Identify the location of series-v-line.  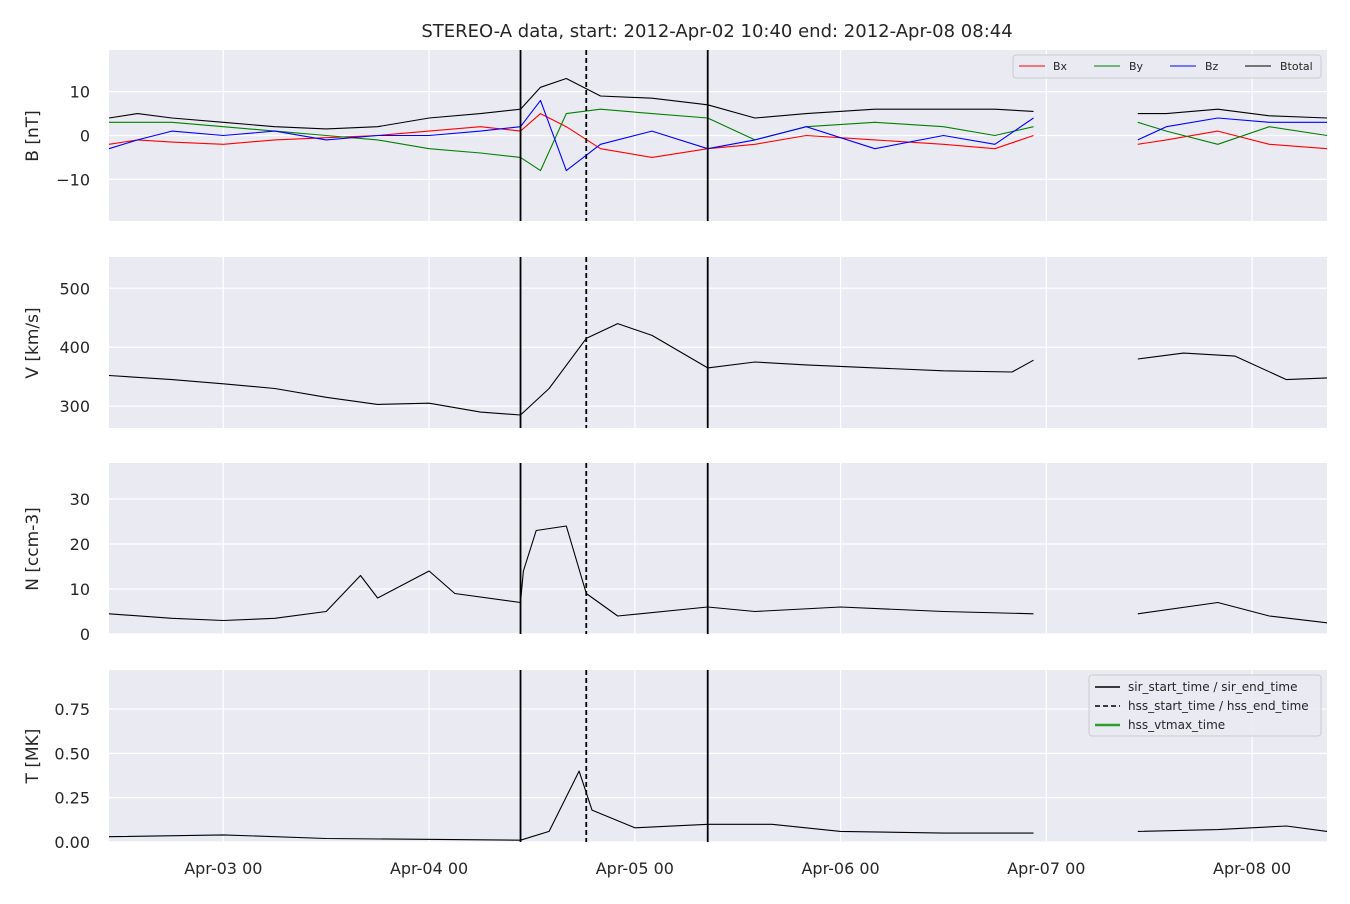
(718, 369).